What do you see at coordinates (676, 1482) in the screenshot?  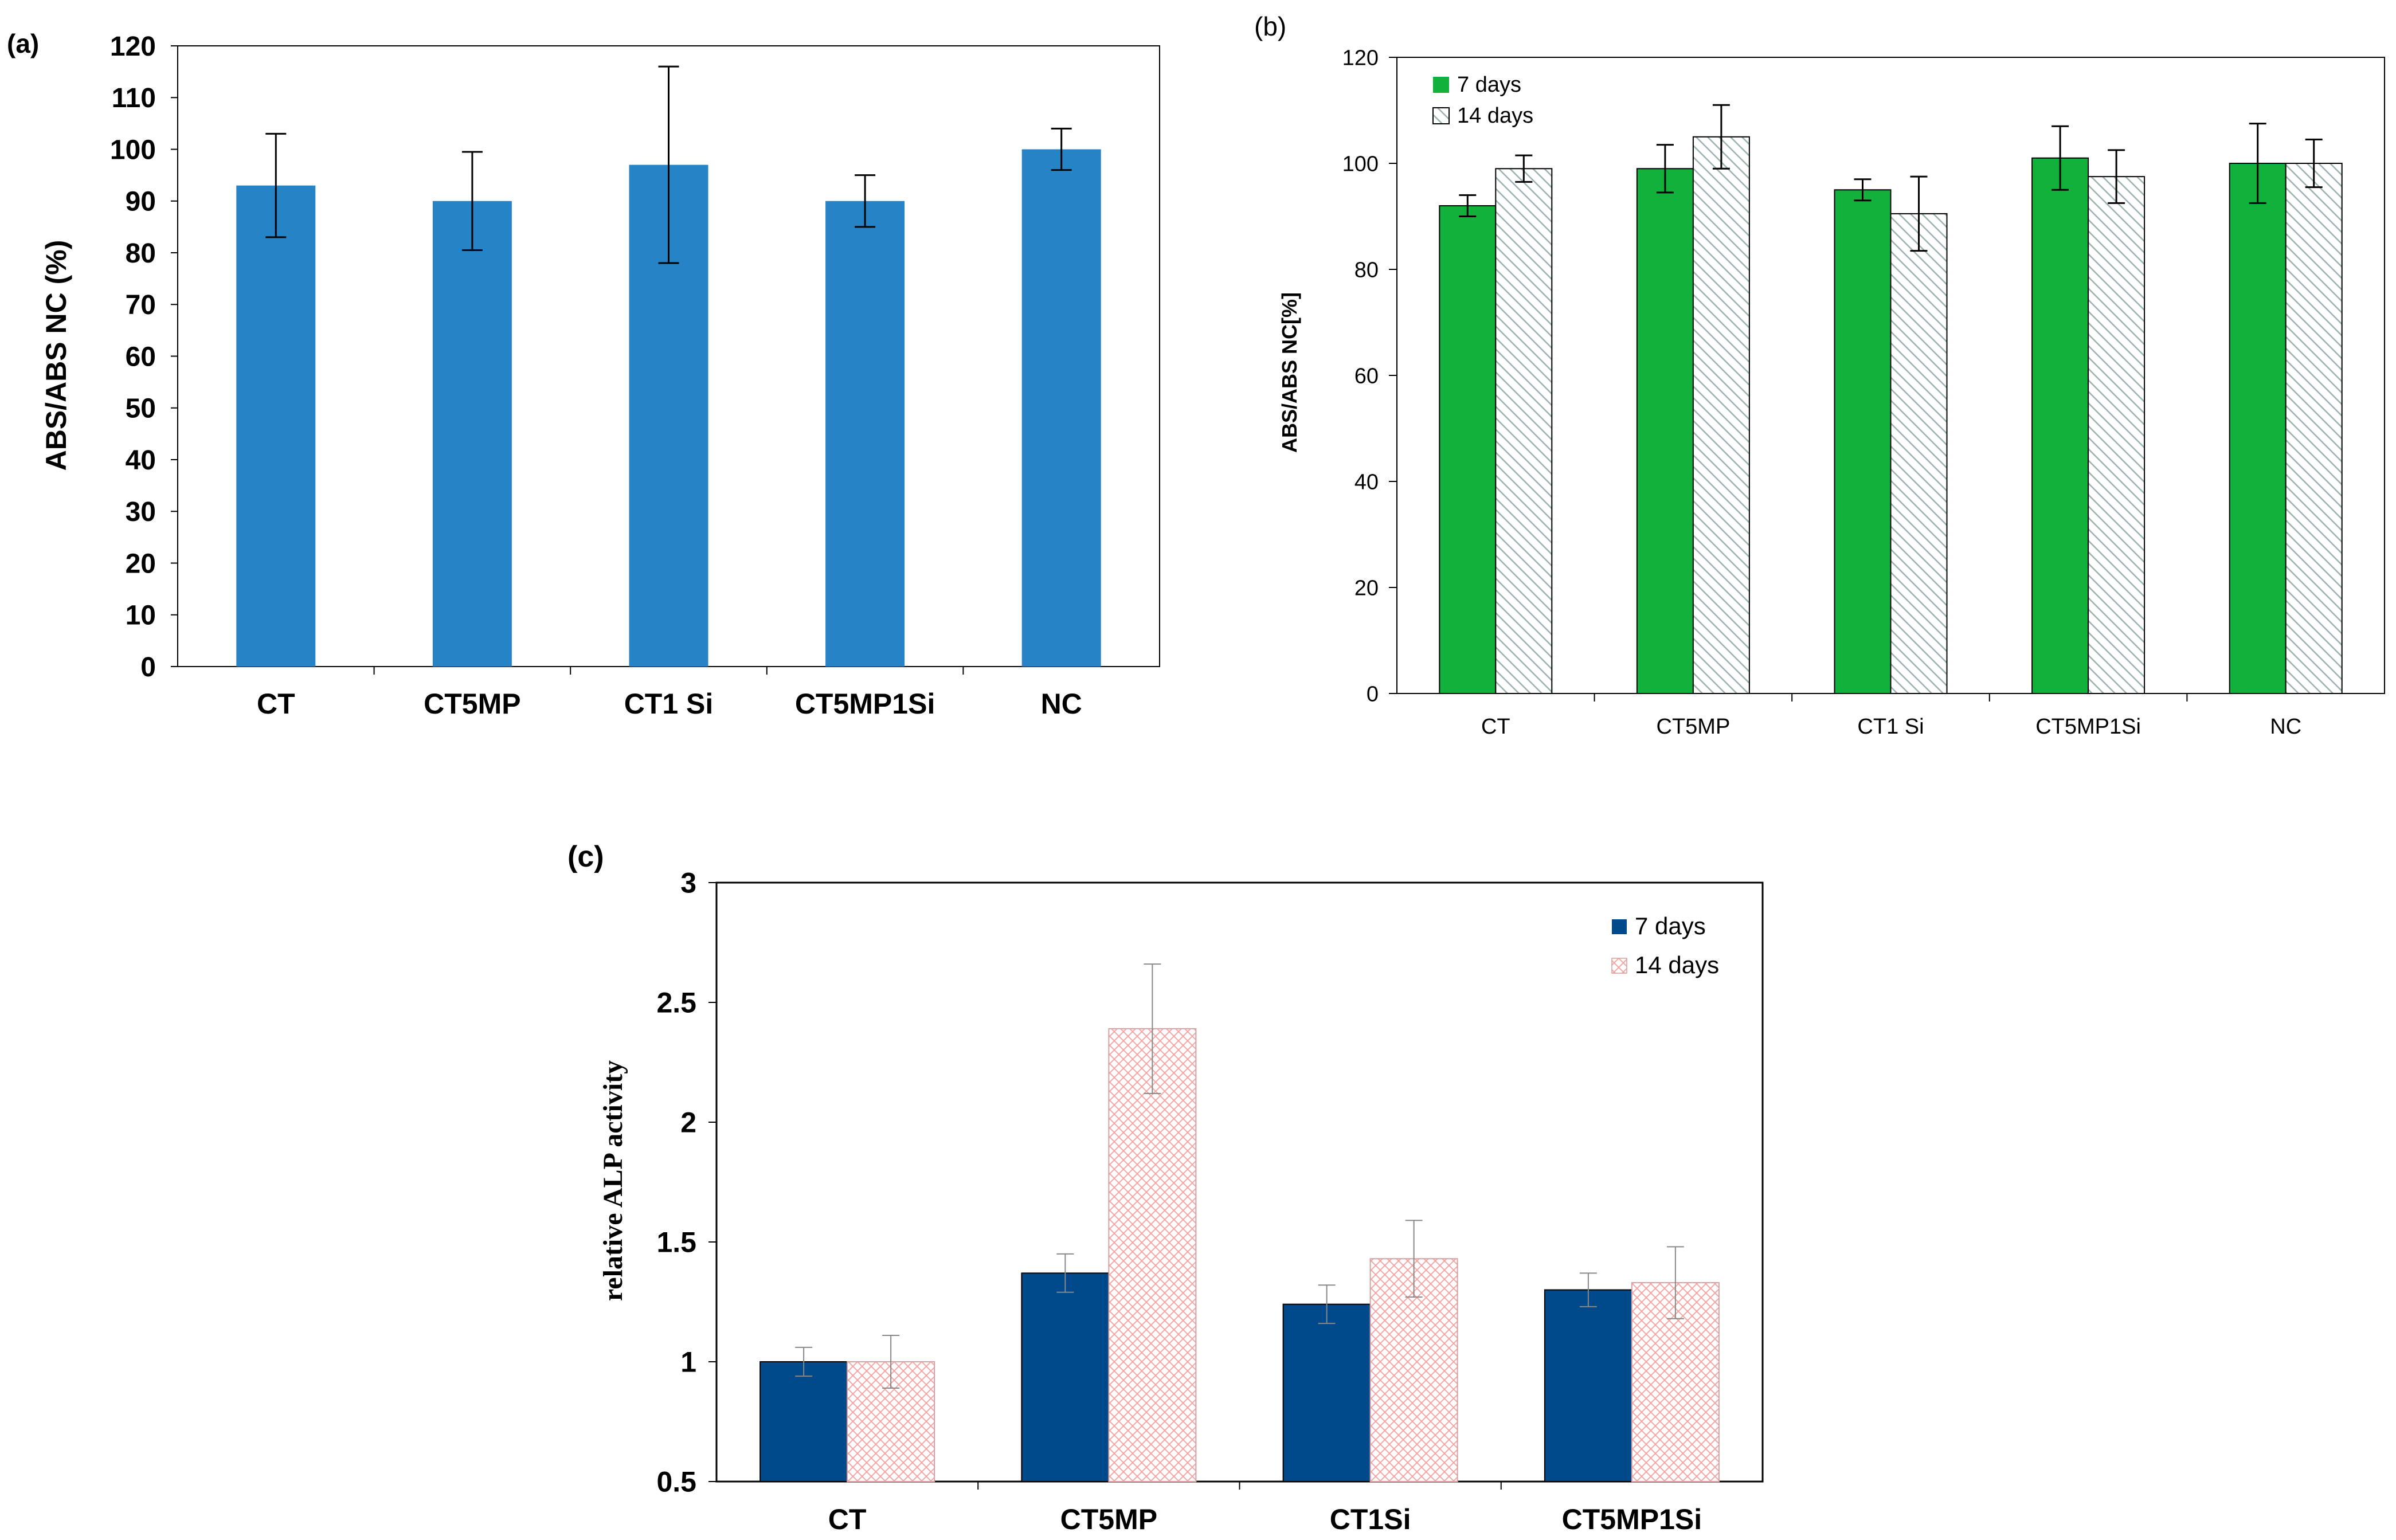 I see `y-tick-label-c-0: 0.5` at bounding box center [676, 1482].